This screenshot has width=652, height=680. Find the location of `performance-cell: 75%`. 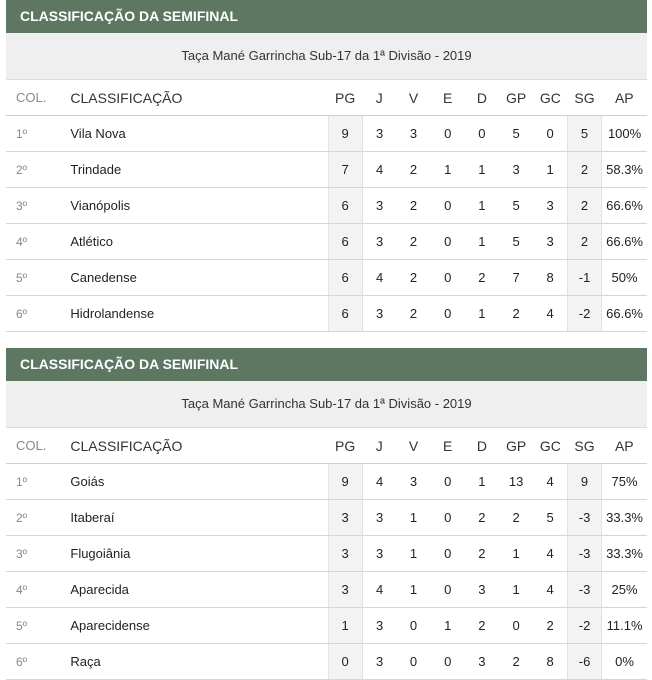

performance-cell: 75% is located at coordinates (624, 481).